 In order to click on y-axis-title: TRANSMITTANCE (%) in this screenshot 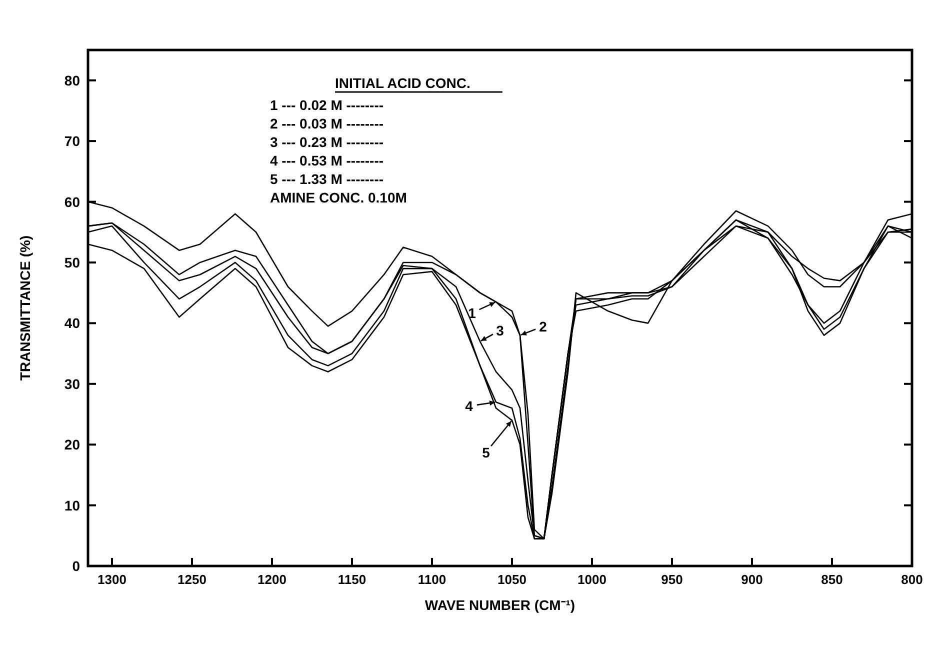, I will do `click(25, 308)`.